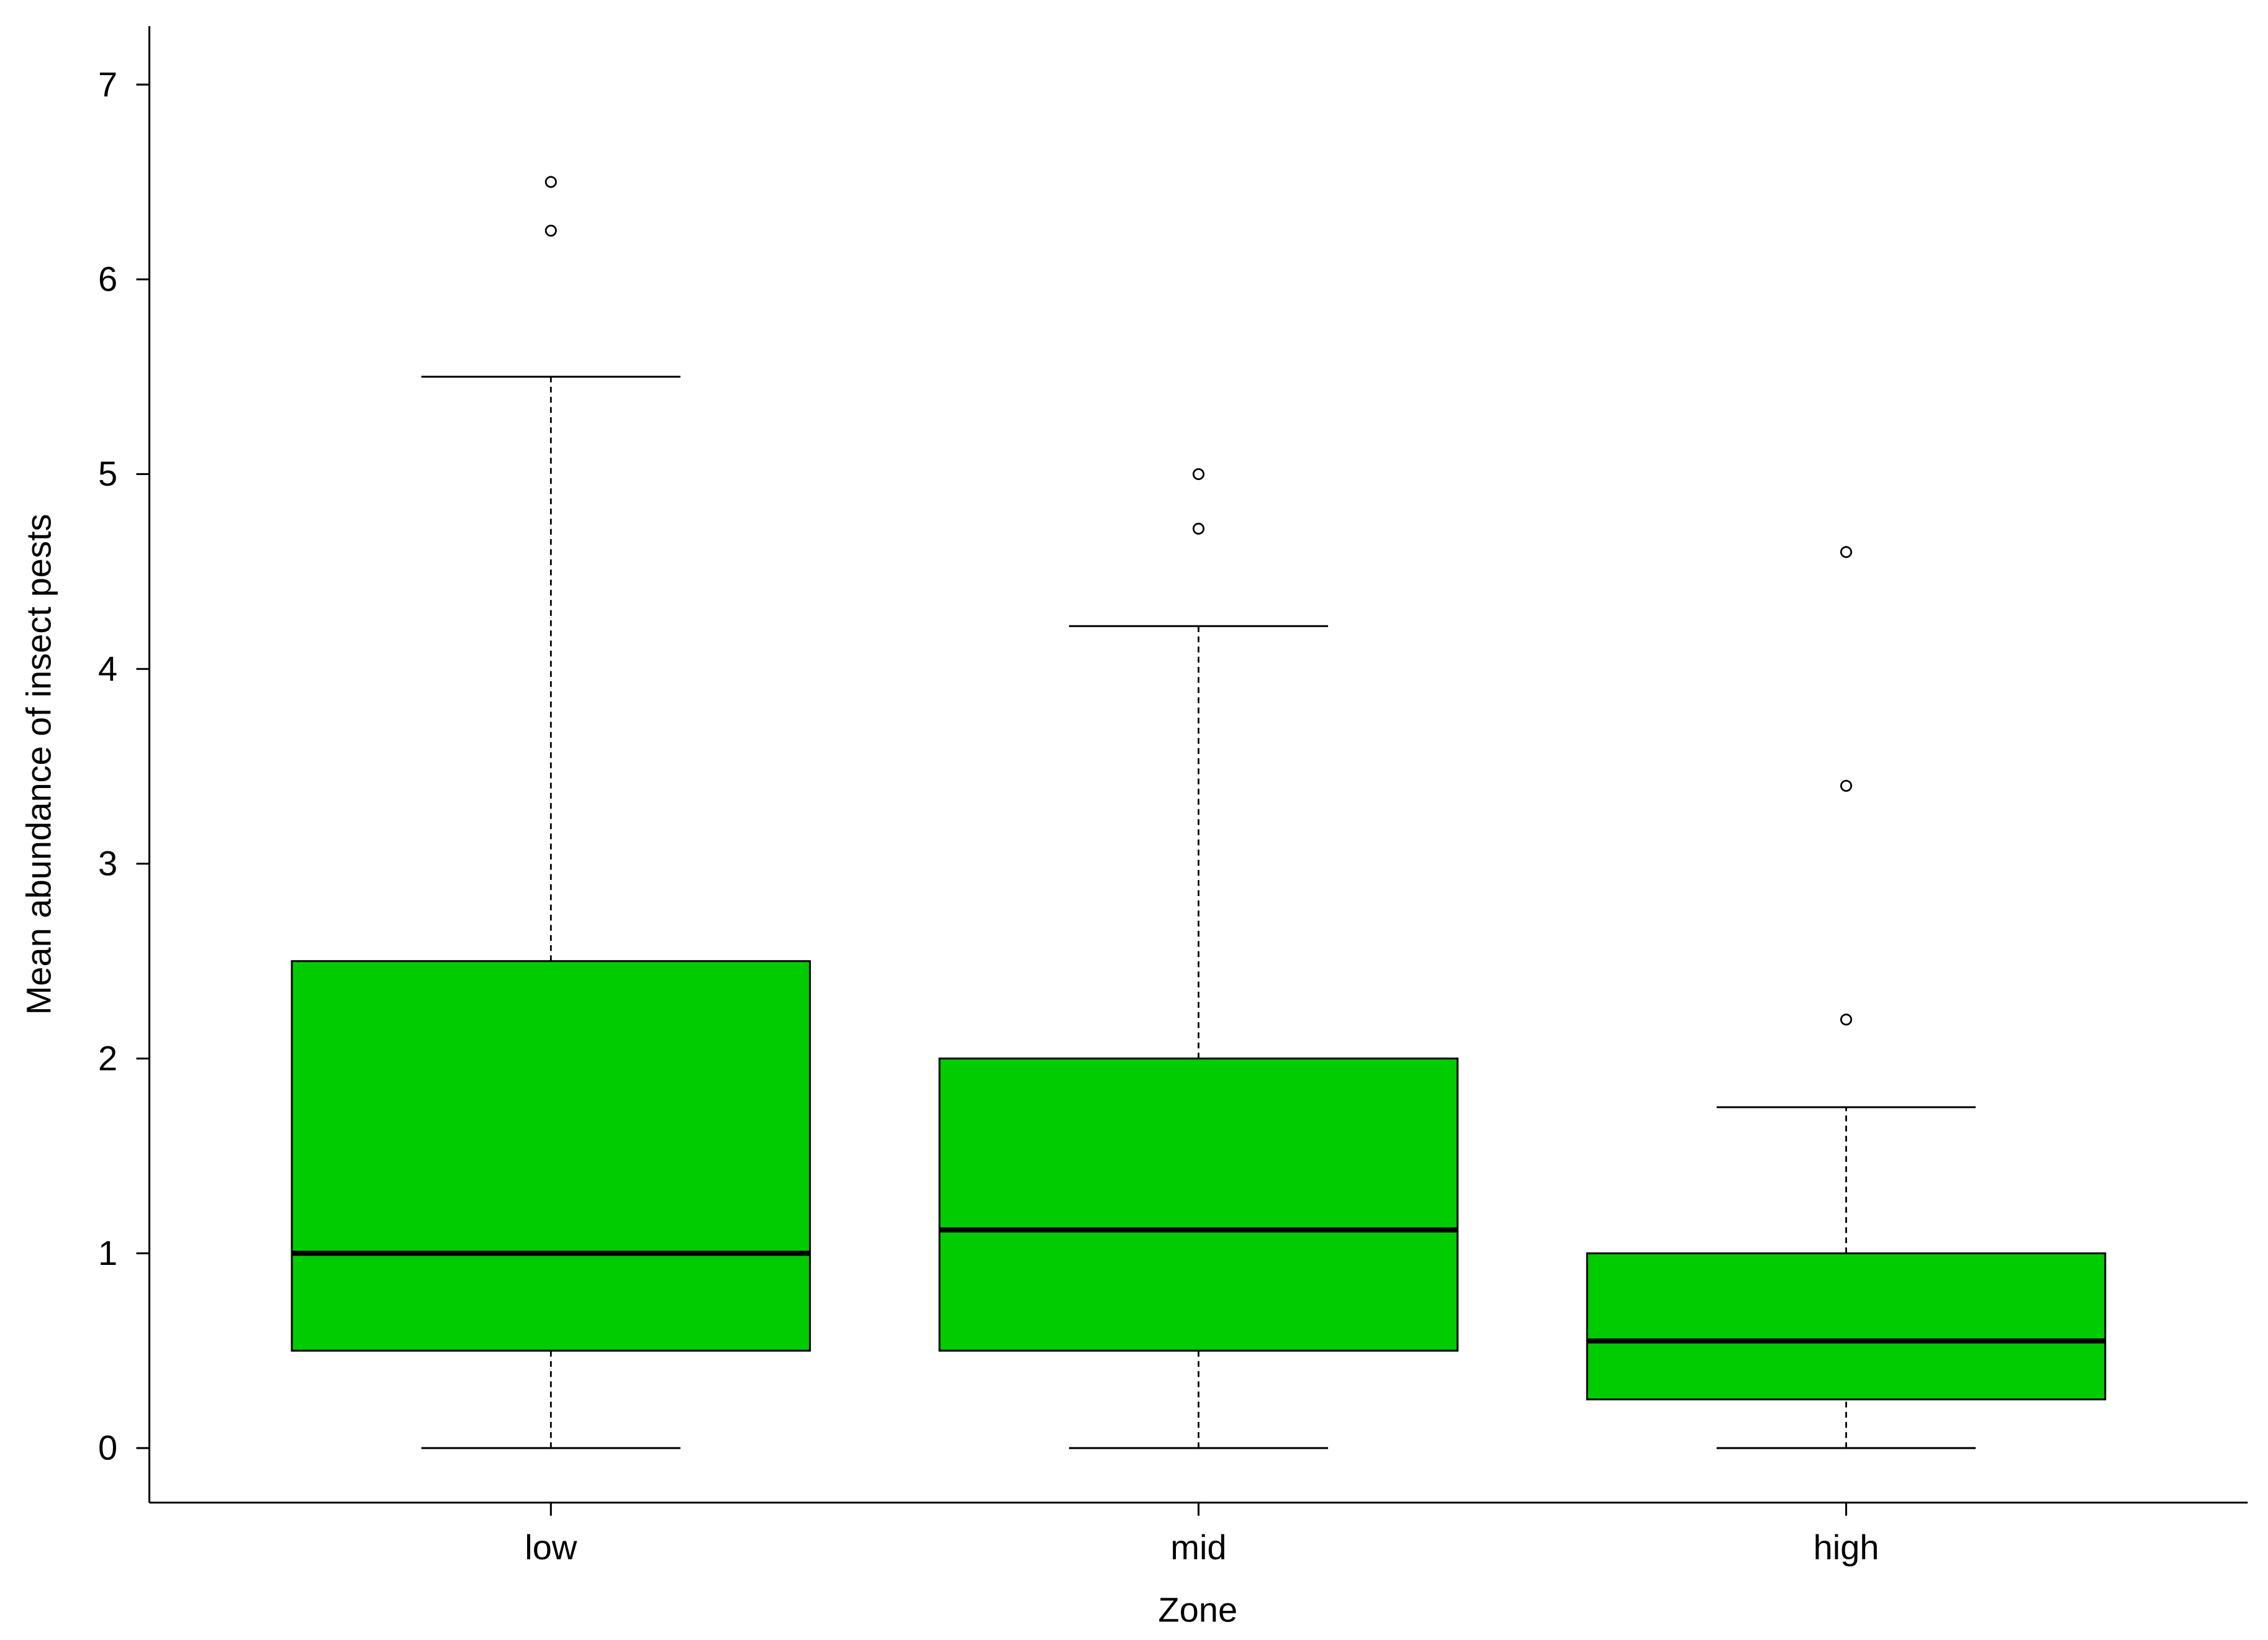  What do you see at coordinates (107, 279) in the screenshot?
I see `y-tick-label: 6` at bounding box center [107, 279].